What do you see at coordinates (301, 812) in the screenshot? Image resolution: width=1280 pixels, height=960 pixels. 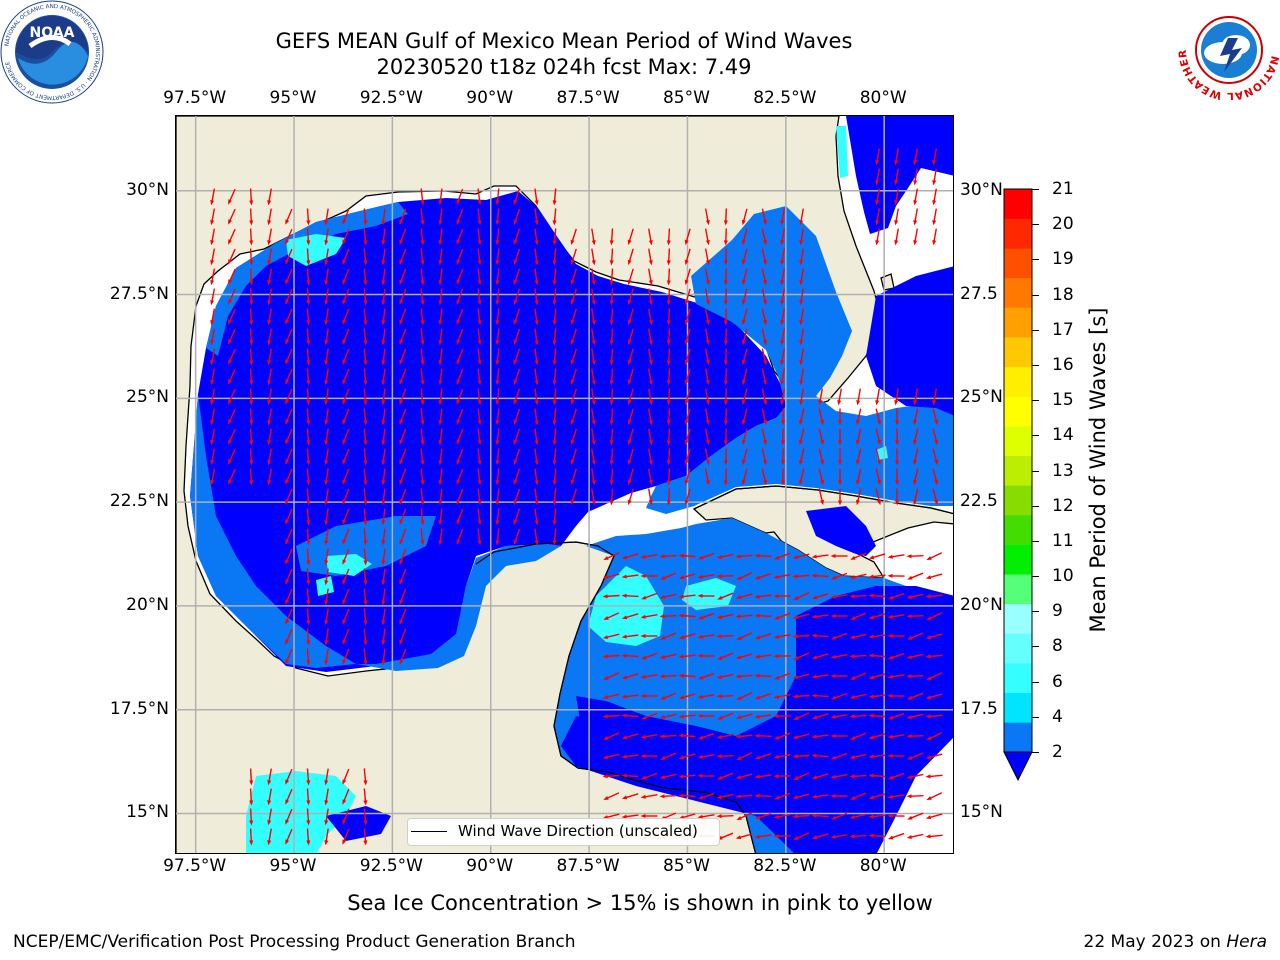 I see `pacific-cyan-region` at bounding box center [301, 812].